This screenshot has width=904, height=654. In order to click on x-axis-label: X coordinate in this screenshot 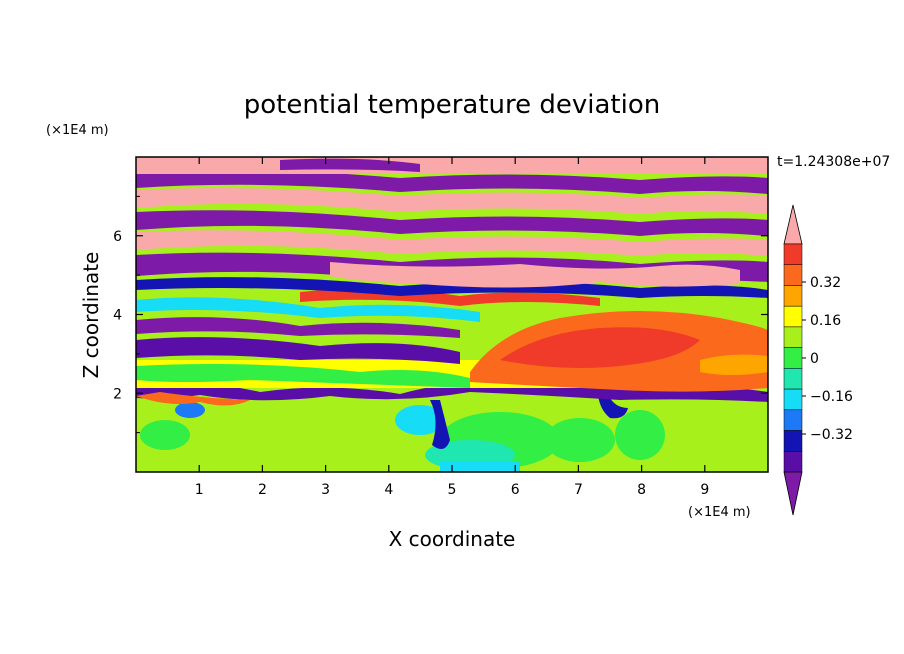, I will do `click(452, 539)`.